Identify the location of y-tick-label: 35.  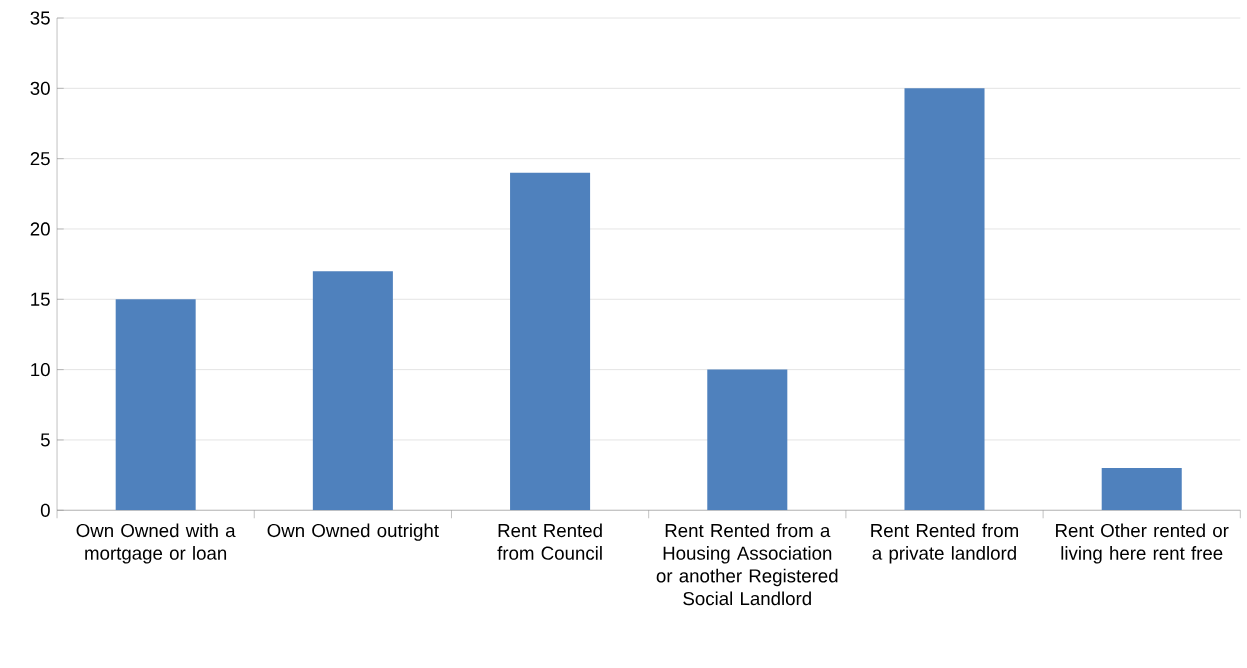
(40, 18).